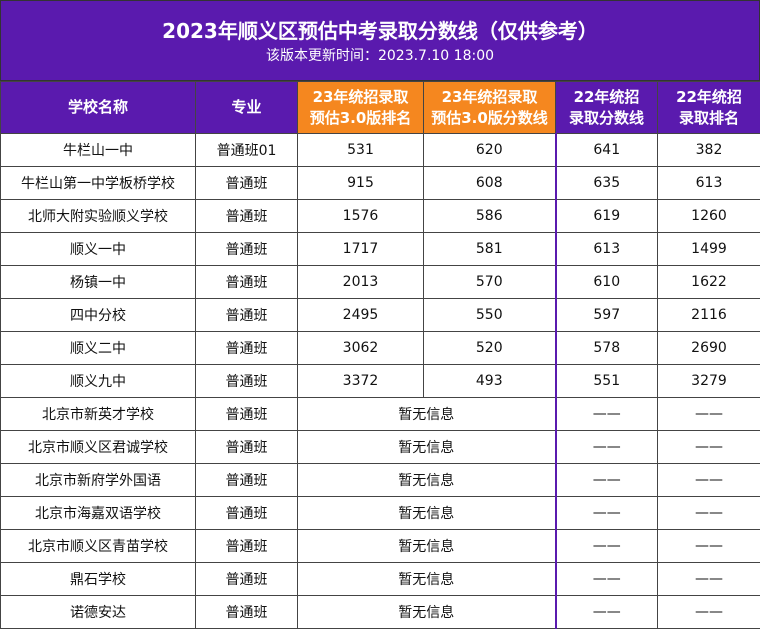 This screenshot has width=760, height=635. I want to click on table-cell: 2116, so click(708, 315).